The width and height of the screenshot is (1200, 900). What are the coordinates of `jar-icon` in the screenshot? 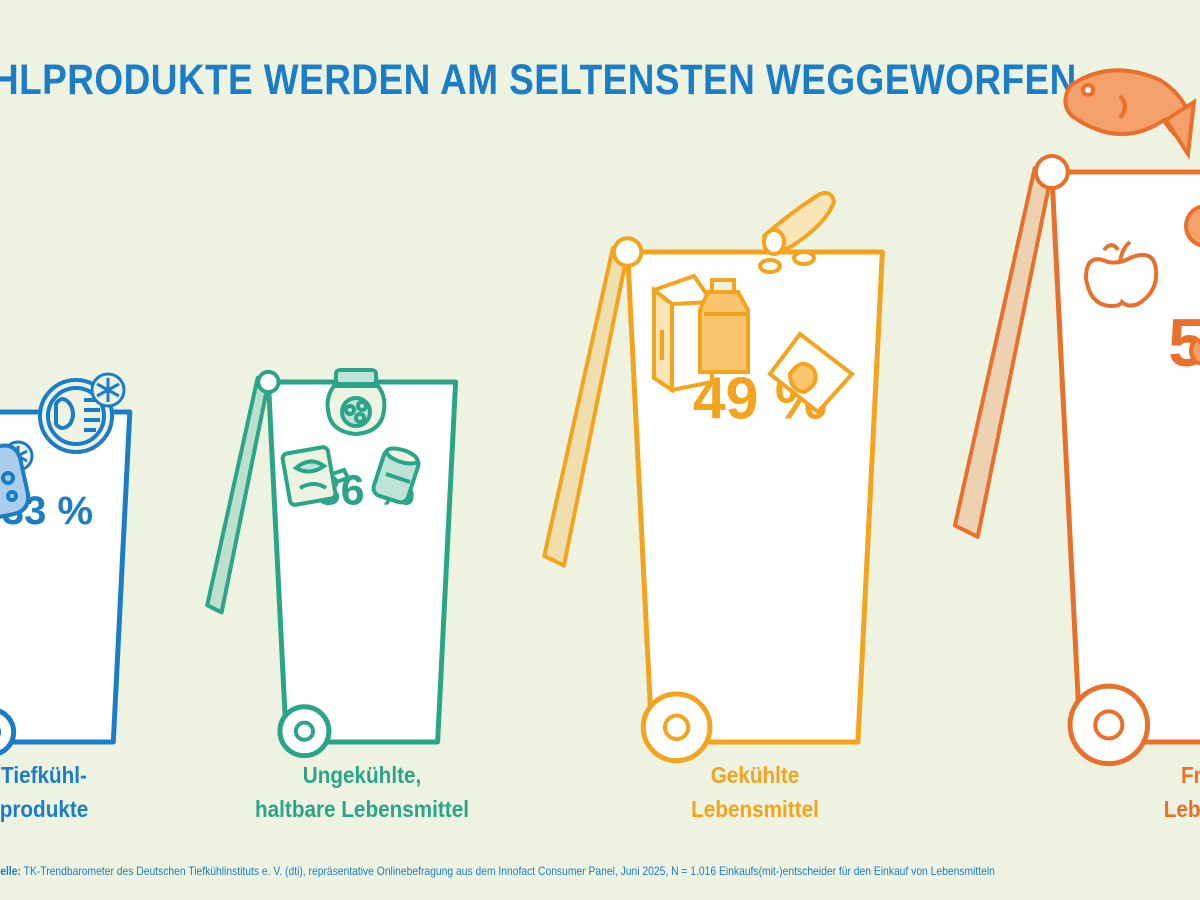 It's located at (356, 402).